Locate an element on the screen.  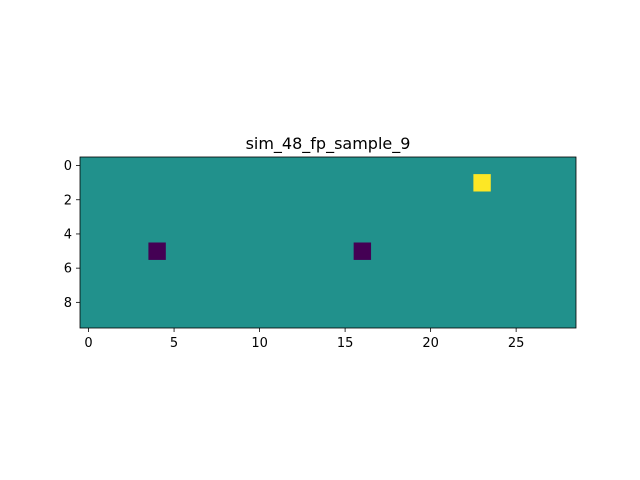
y-tick-label: 4 is located at coordinates (68, 234).